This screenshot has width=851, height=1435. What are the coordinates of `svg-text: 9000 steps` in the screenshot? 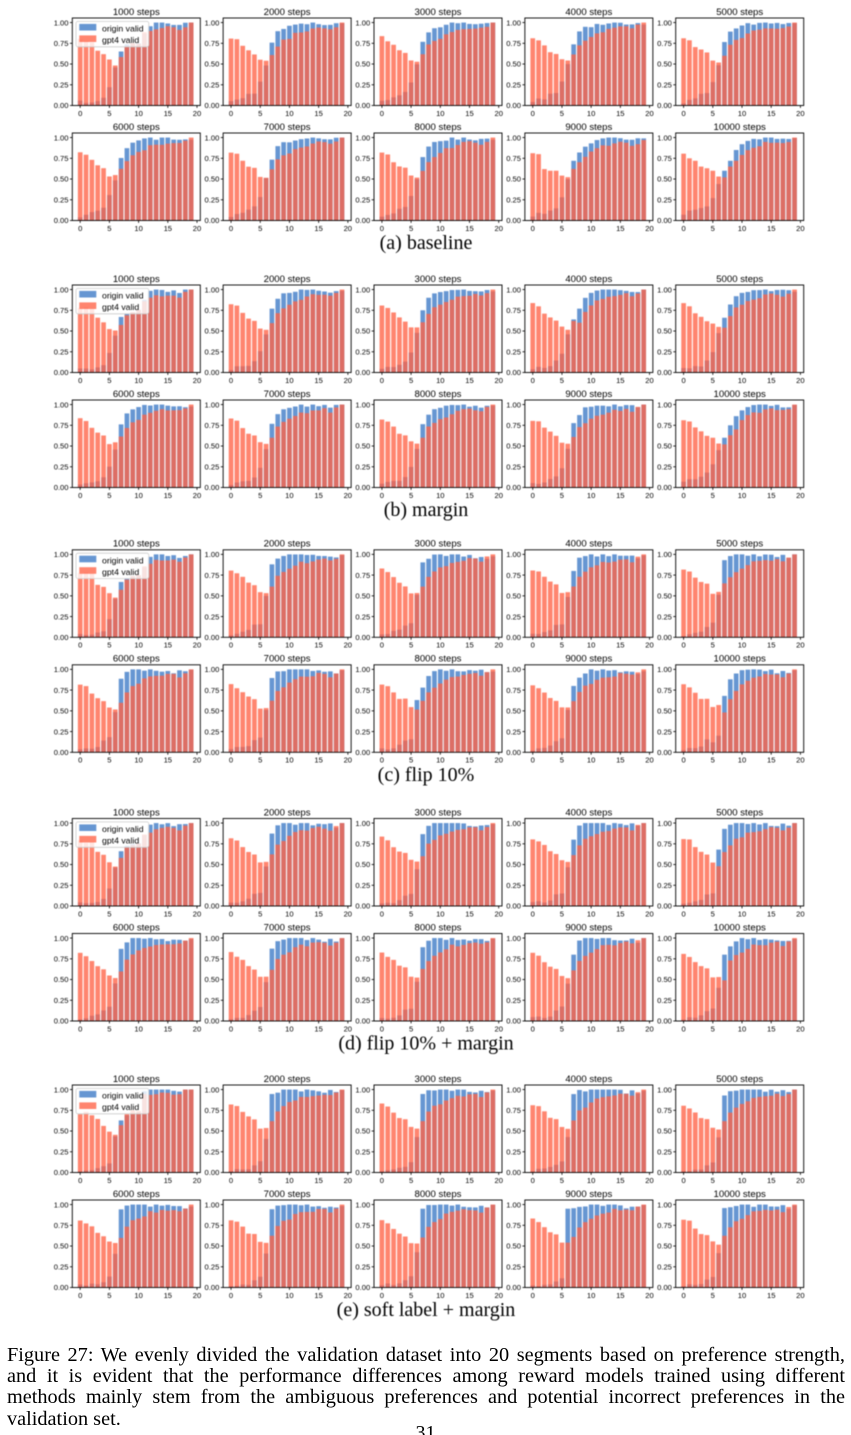 It's located at (588, 127).